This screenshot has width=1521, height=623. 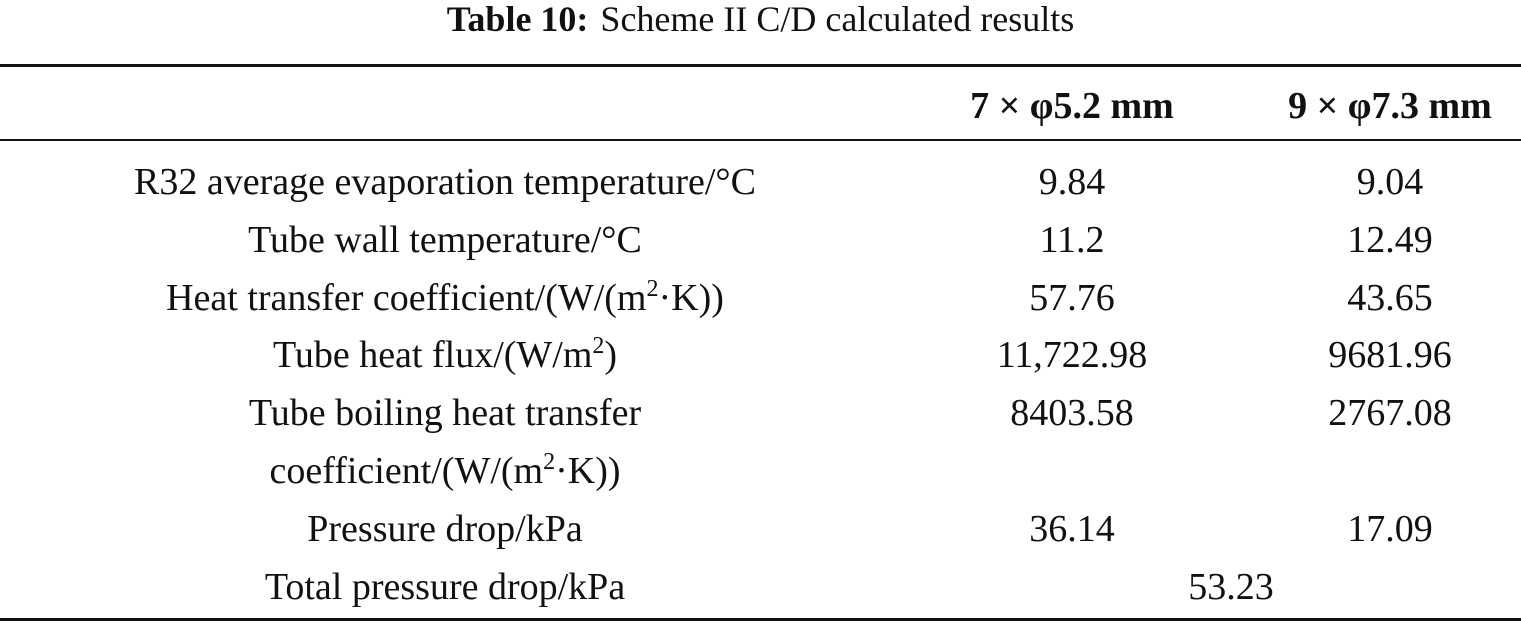 I want to click on row-label: Tube heat flux/(W/m2), so click(x=445, y=355).